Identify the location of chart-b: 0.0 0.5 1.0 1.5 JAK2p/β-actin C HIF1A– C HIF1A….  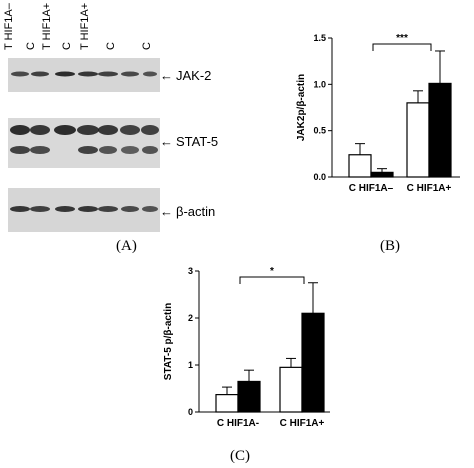
(378, 113).